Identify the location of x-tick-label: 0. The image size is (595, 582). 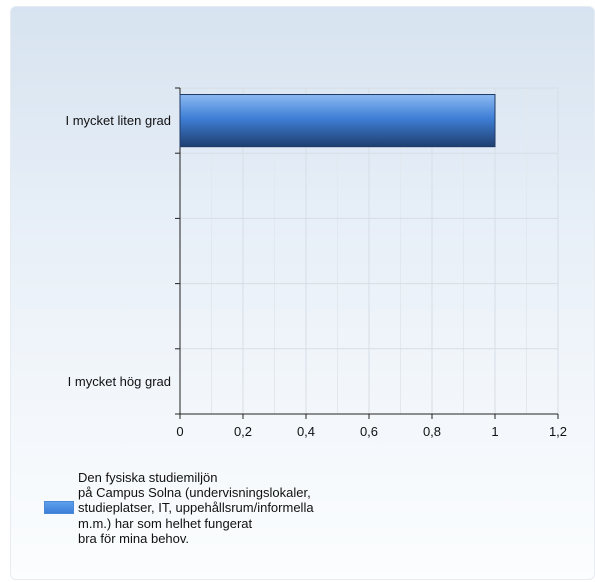
(179, 431).